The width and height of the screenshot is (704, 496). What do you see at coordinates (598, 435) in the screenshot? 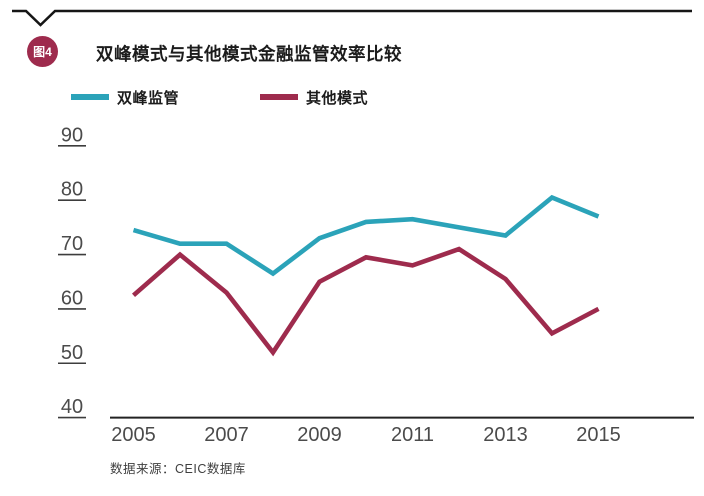
I see `x-axis-tick-label: 2015` at bounding box center [598, 435].